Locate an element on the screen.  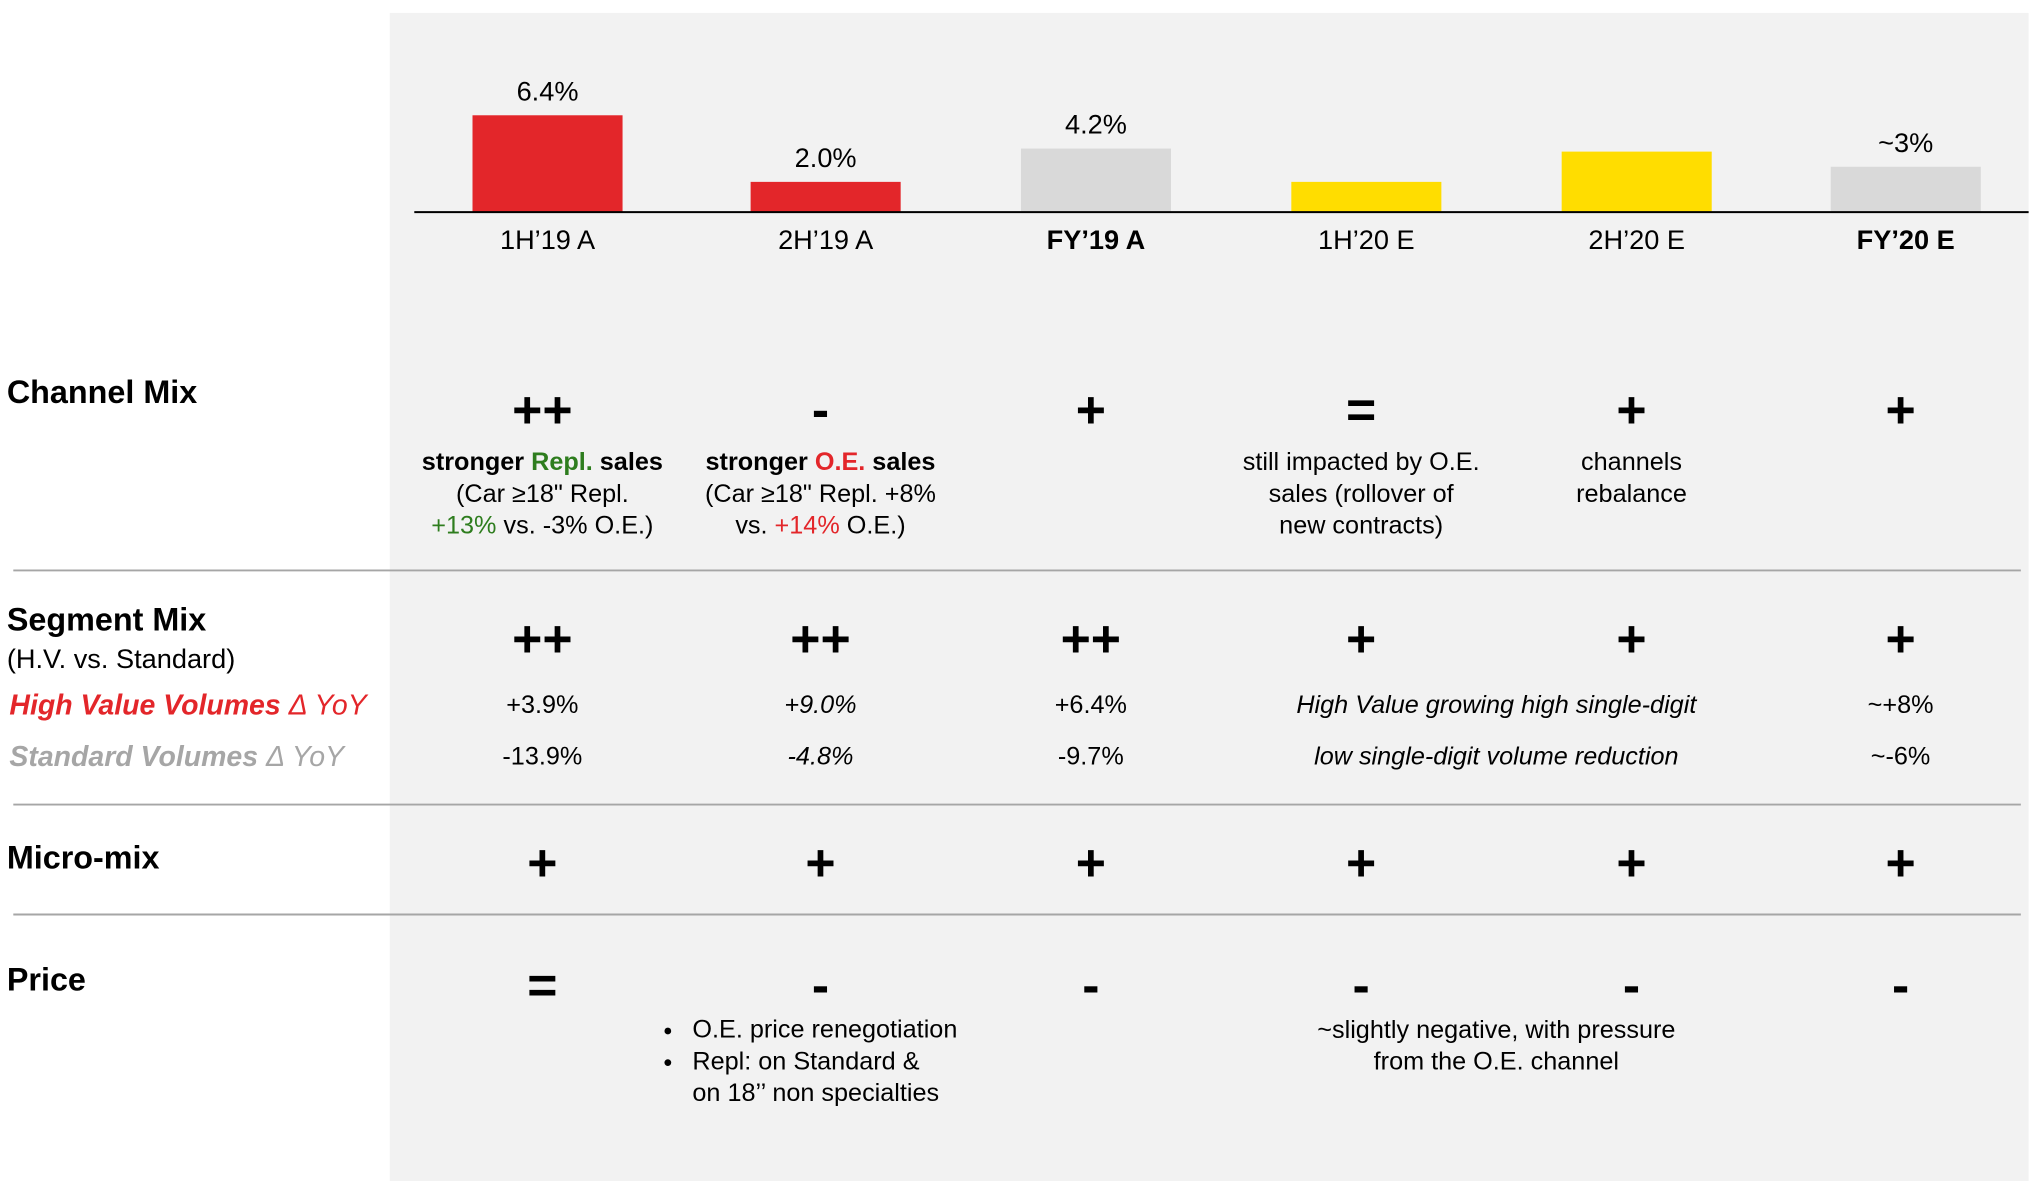
x-tick-label: 1H’20 E is located at coordinates (1366, 239).